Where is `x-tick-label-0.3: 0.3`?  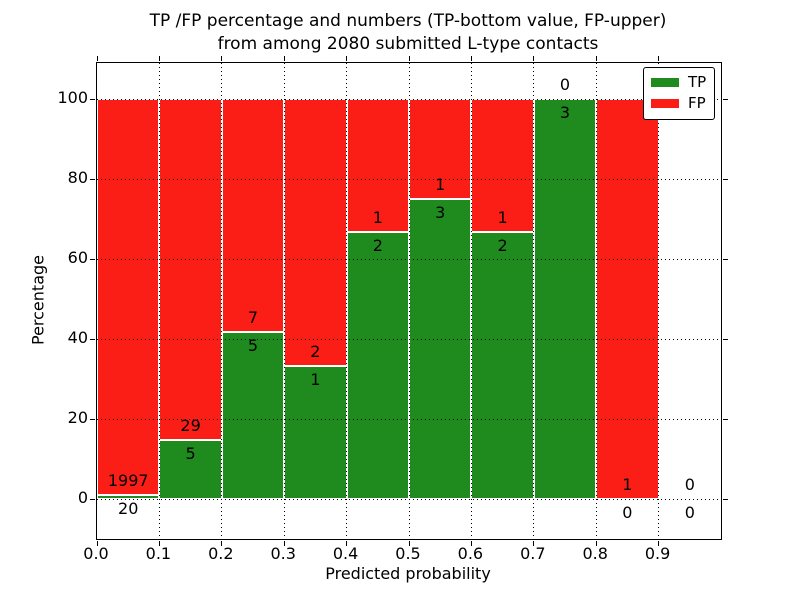
x-tick-label-0.3: 0.3 is located at coordinates (283, 553).